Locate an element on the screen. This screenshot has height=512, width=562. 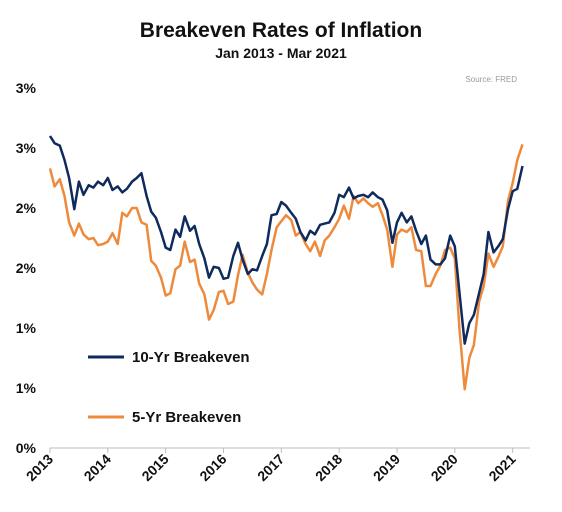
x-tick-label: 2016 is located at coordinates (212, 467).